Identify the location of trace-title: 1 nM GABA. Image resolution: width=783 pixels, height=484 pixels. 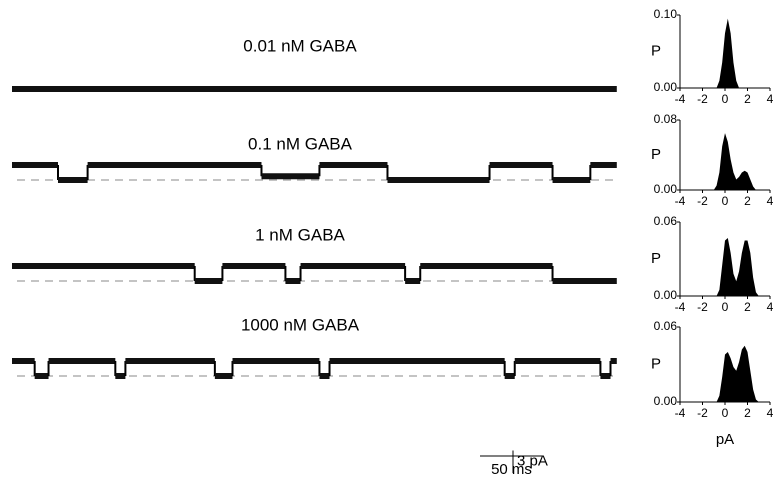
(300, 234).